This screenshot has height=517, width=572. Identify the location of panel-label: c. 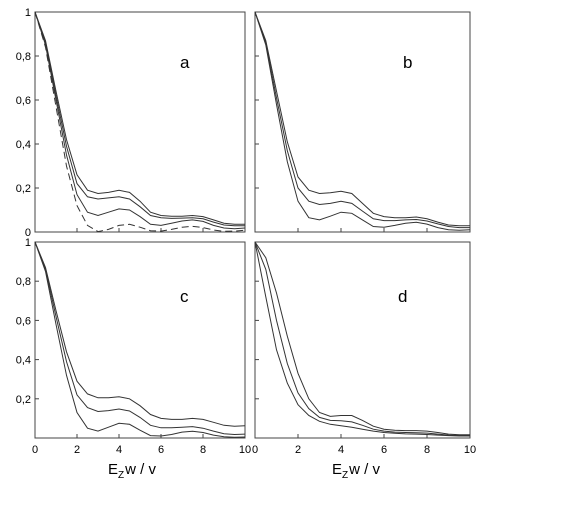
(184, 296).